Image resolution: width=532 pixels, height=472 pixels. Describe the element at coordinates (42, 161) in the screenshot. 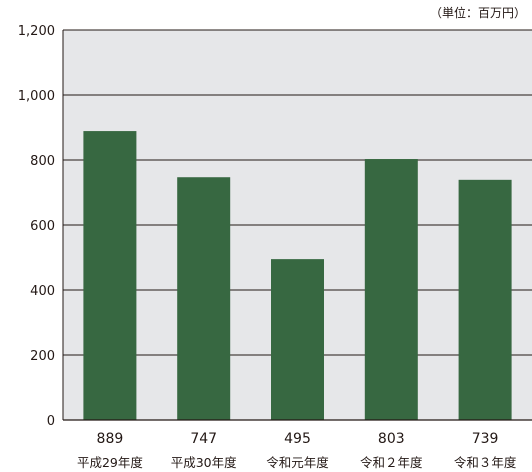

I see `y-tick-label: 800` at that location.